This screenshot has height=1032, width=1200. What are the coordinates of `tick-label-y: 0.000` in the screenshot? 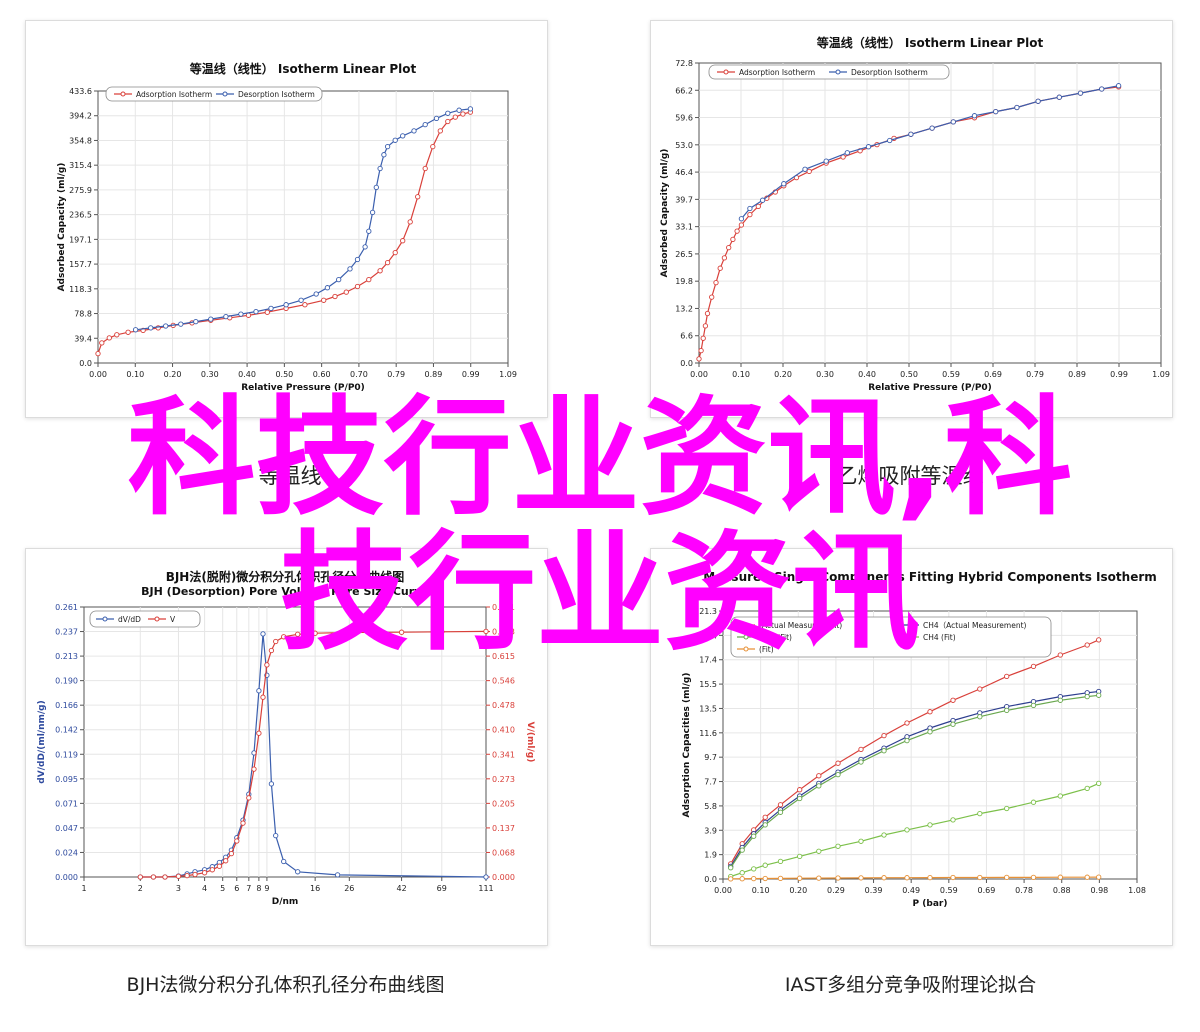 It's located at (66, 877).